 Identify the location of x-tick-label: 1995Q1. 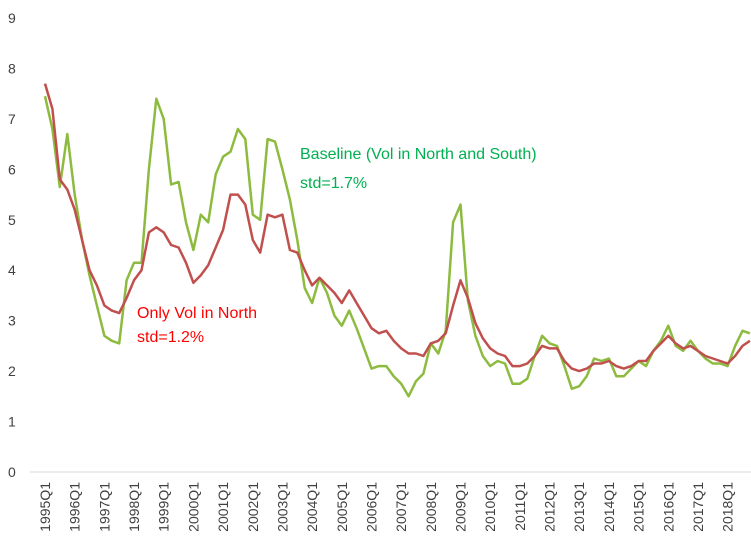
(45, 507).